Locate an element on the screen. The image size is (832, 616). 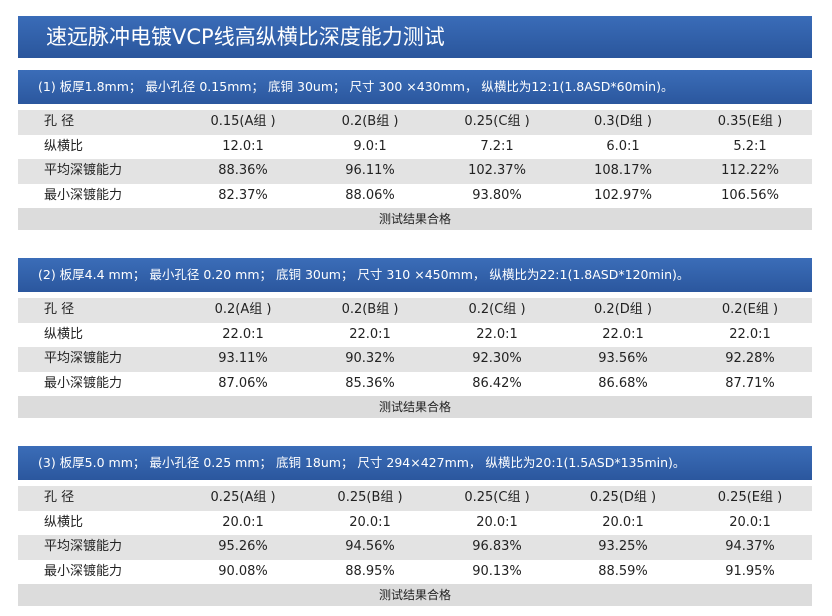
table-cell: 0.25(A组 ) is located at coordinates (243, 497).